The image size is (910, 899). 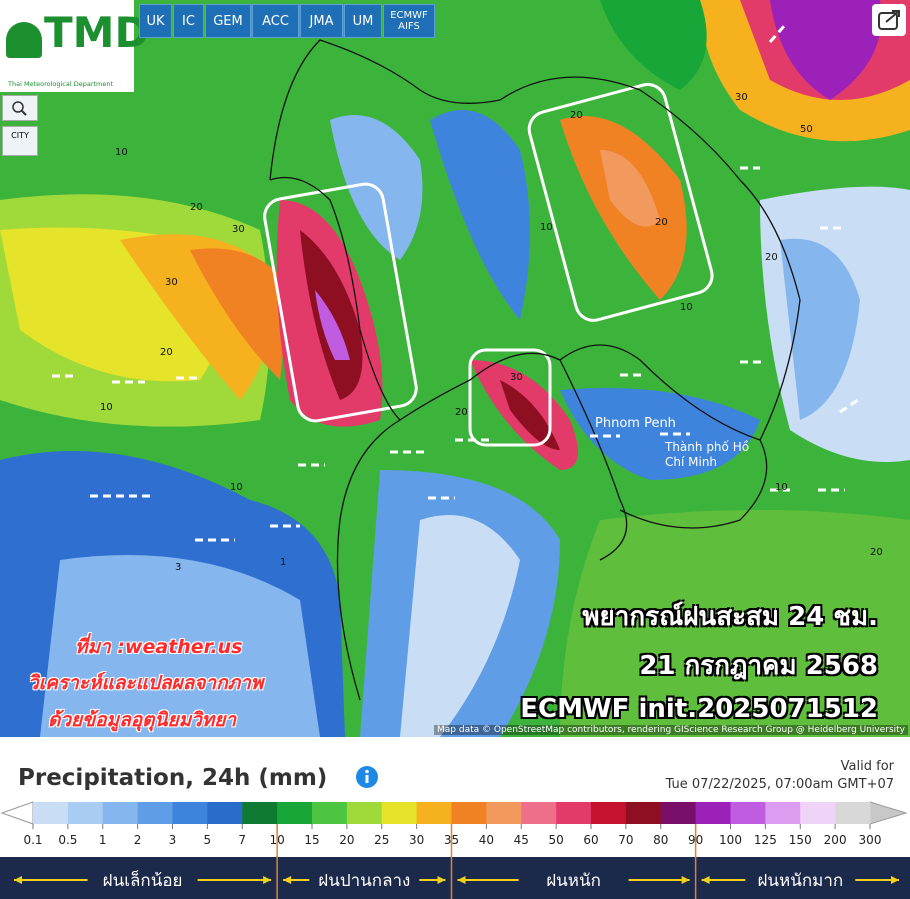 What do you see at coordinates (521, 840) in the screenshot?
I see `scale-label: 45` at bounding box center [521, 840].